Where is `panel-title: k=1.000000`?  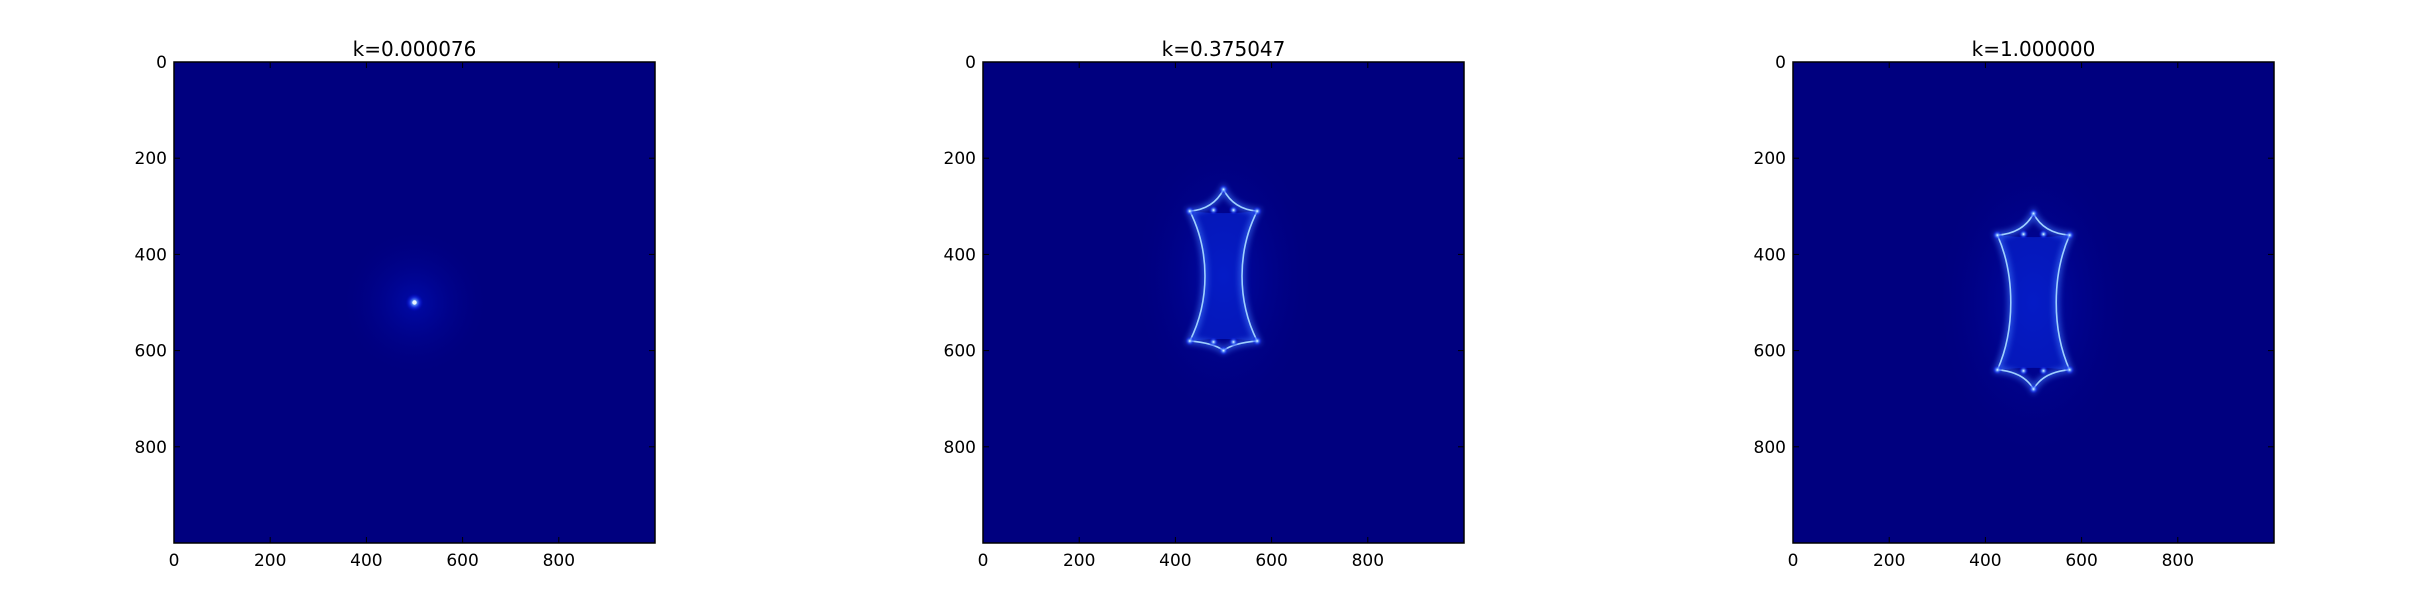 panel-title: k=1.000000 is located at coordinates (2034, 49).